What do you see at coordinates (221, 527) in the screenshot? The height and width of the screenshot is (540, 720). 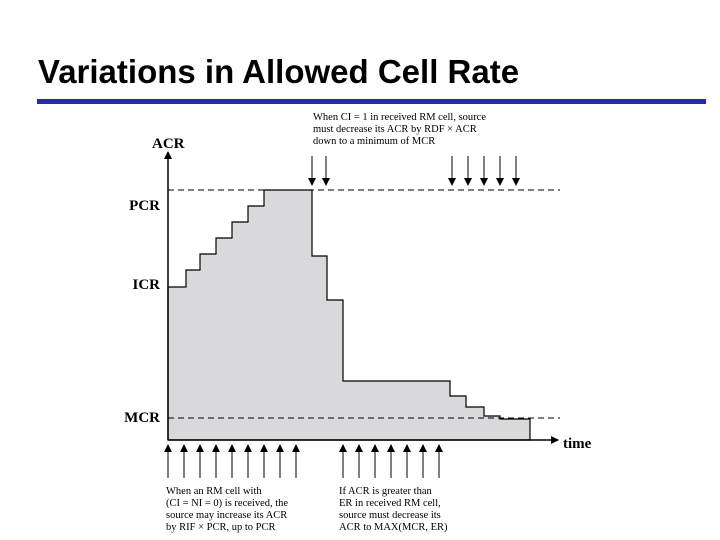 I see `annotation-line: by RIF × PCR, up to PCR` at bounding box center [221, 527].